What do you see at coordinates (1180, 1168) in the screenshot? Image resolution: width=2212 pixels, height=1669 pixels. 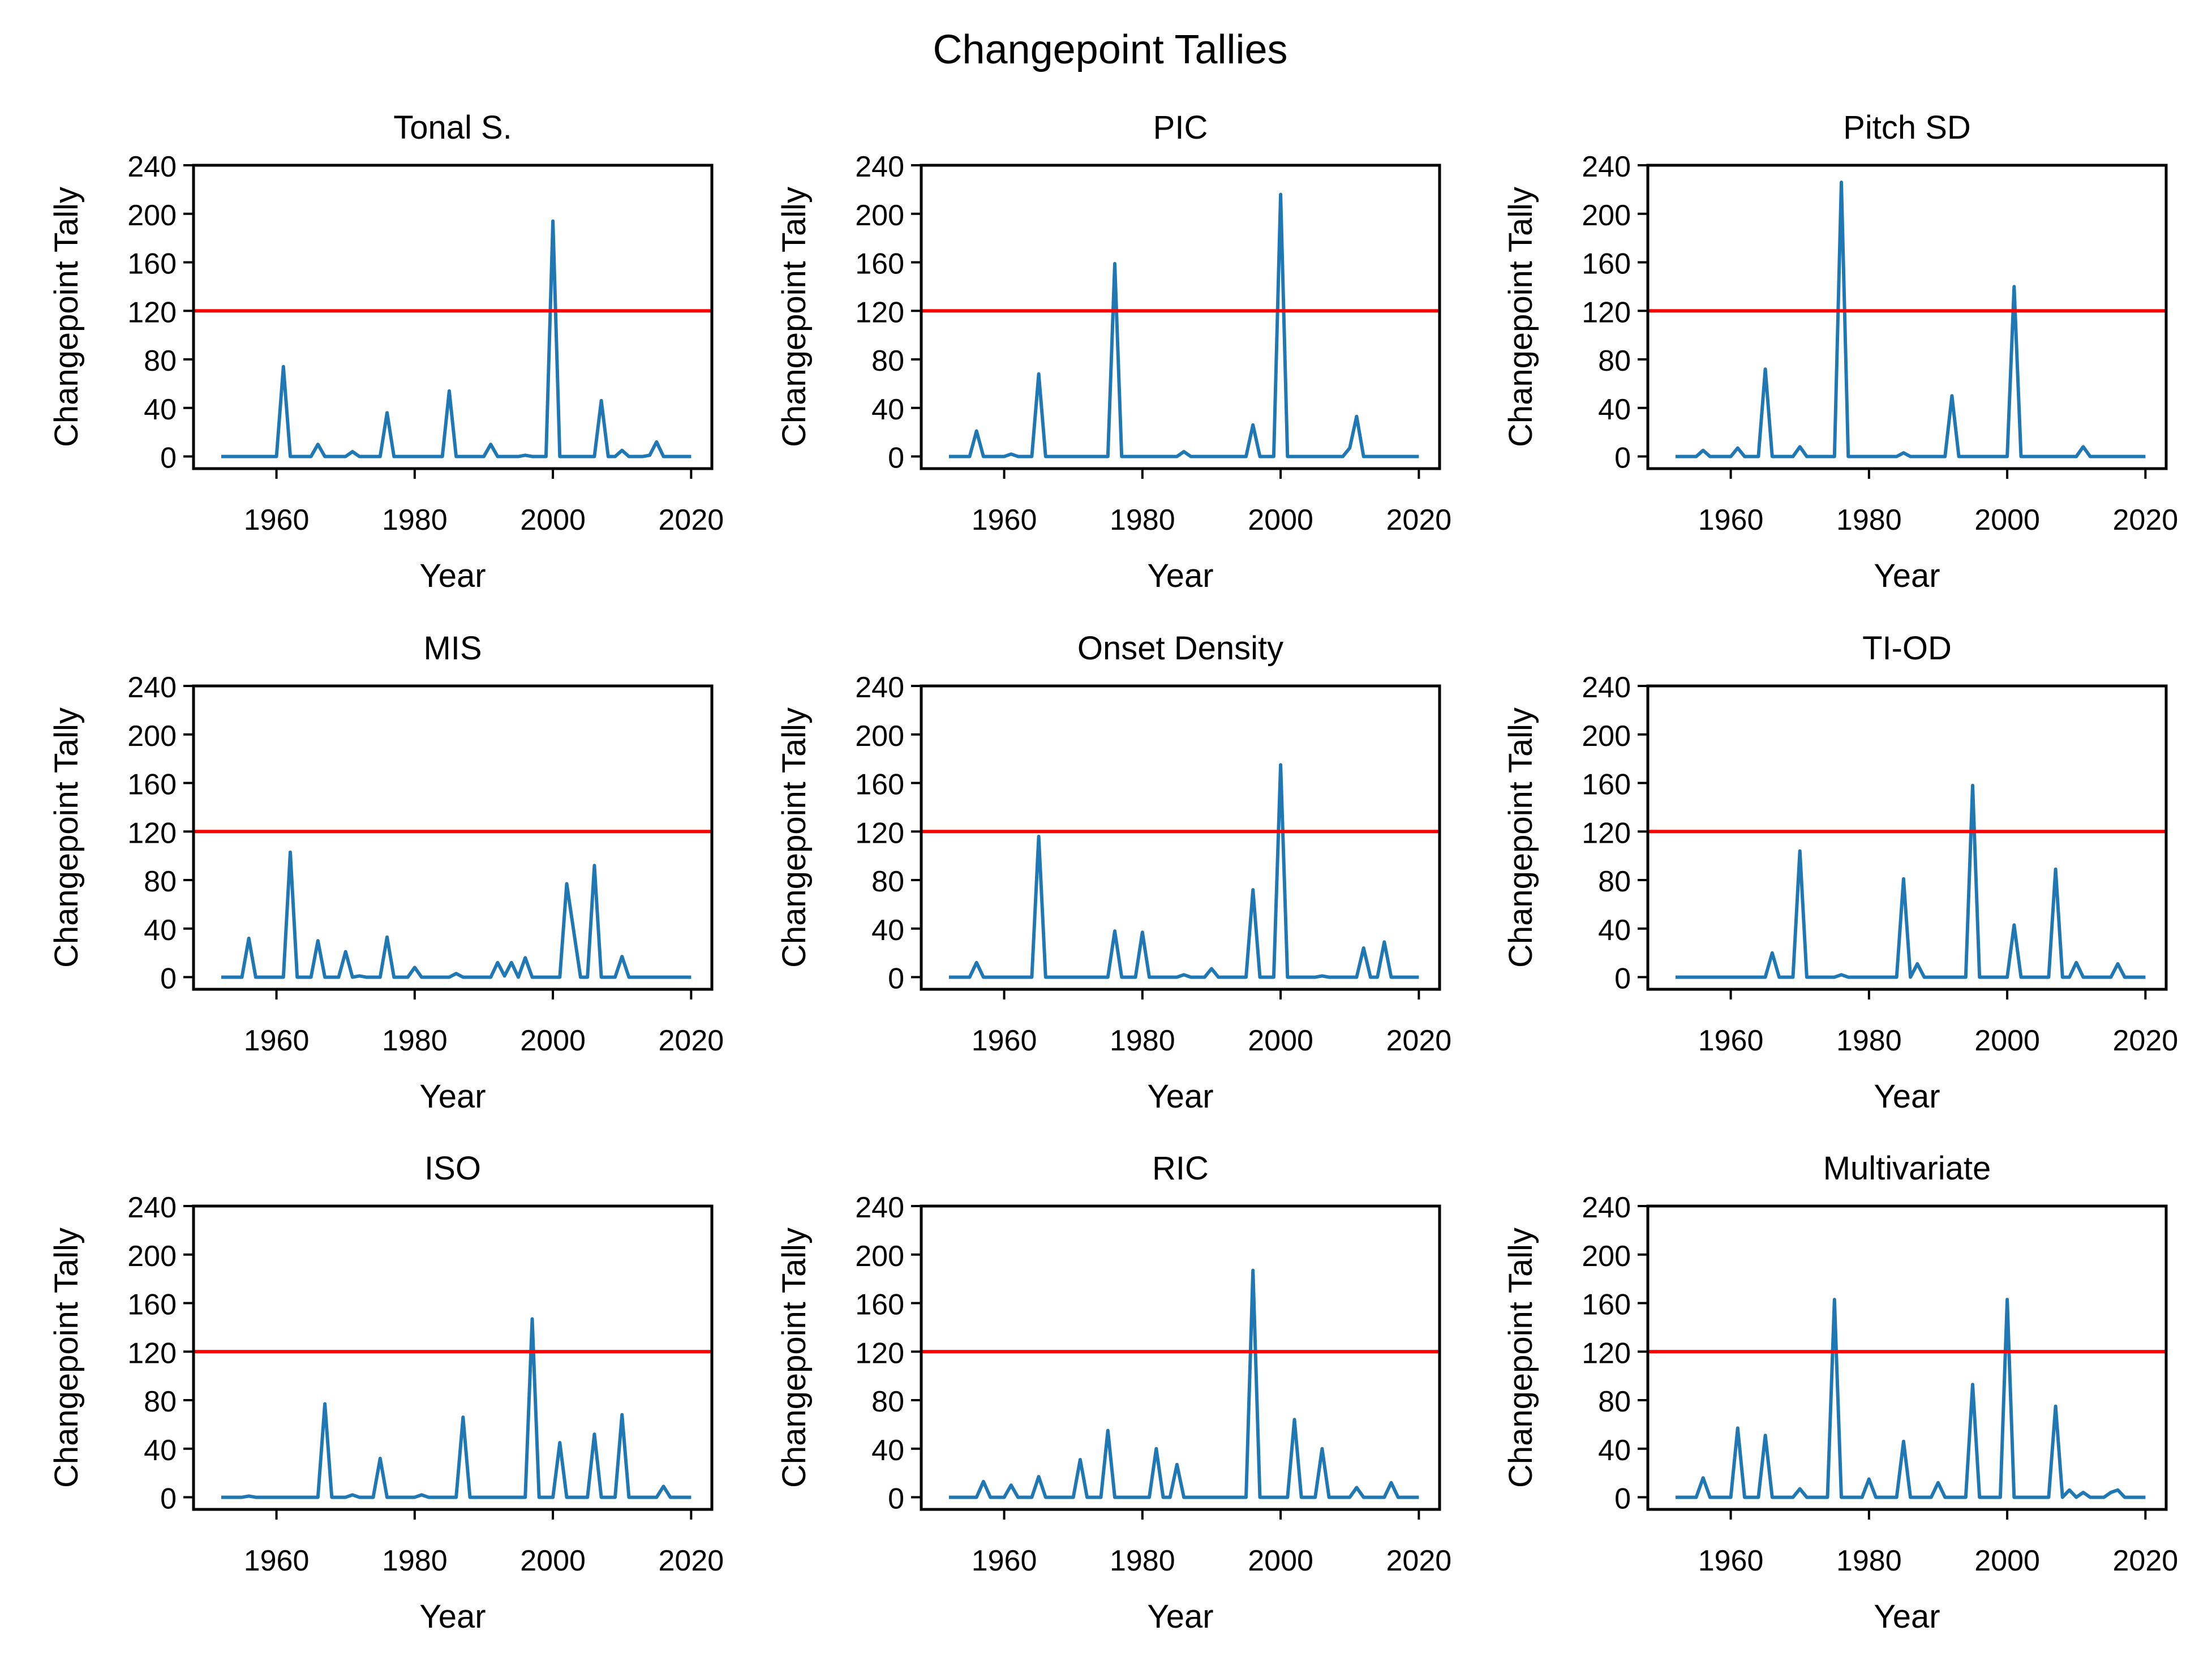 I see `subplot-title: RIC` at bounding box center [1180, 1168].